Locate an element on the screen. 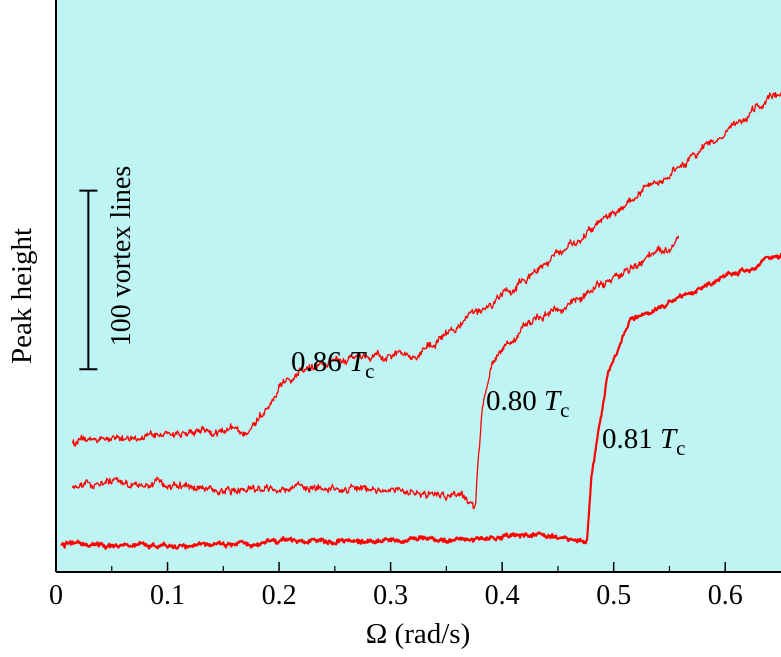 Image resolution: width=781 pixels, height=657 pixels. x-tick-label: 0.6 is located at coordinates (725, 595).